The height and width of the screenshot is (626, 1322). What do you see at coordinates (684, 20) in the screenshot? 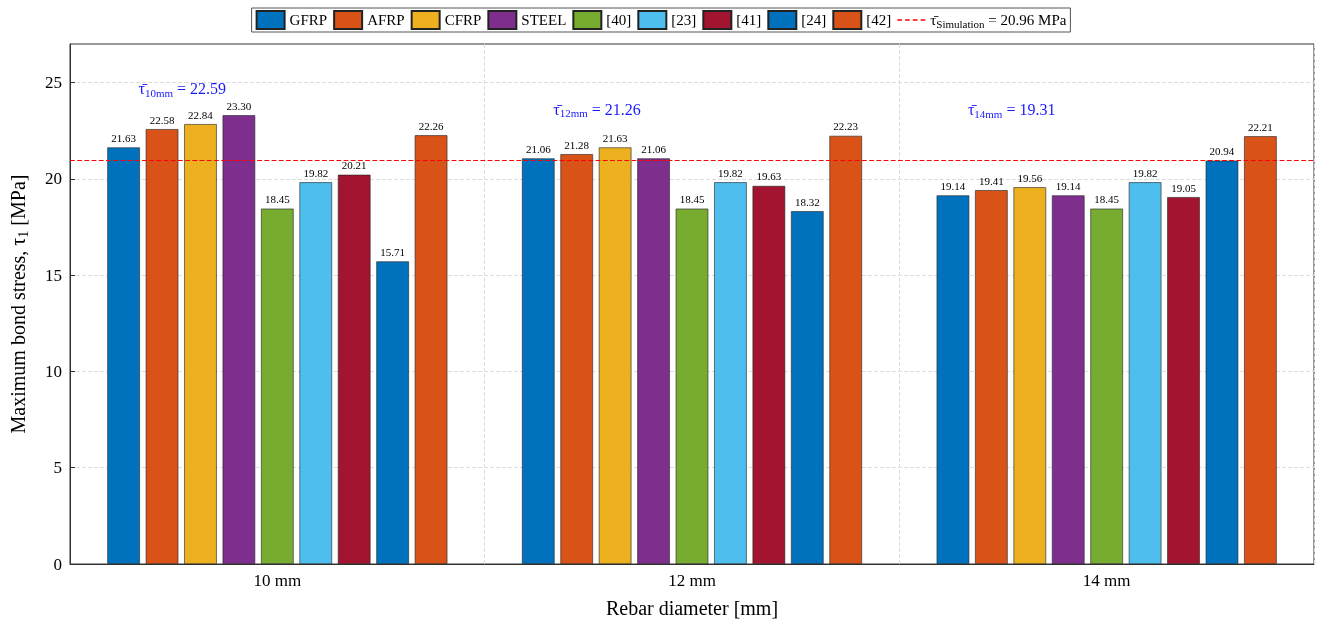
I see `legend-label: [23]` at bounding box center [684, 20].